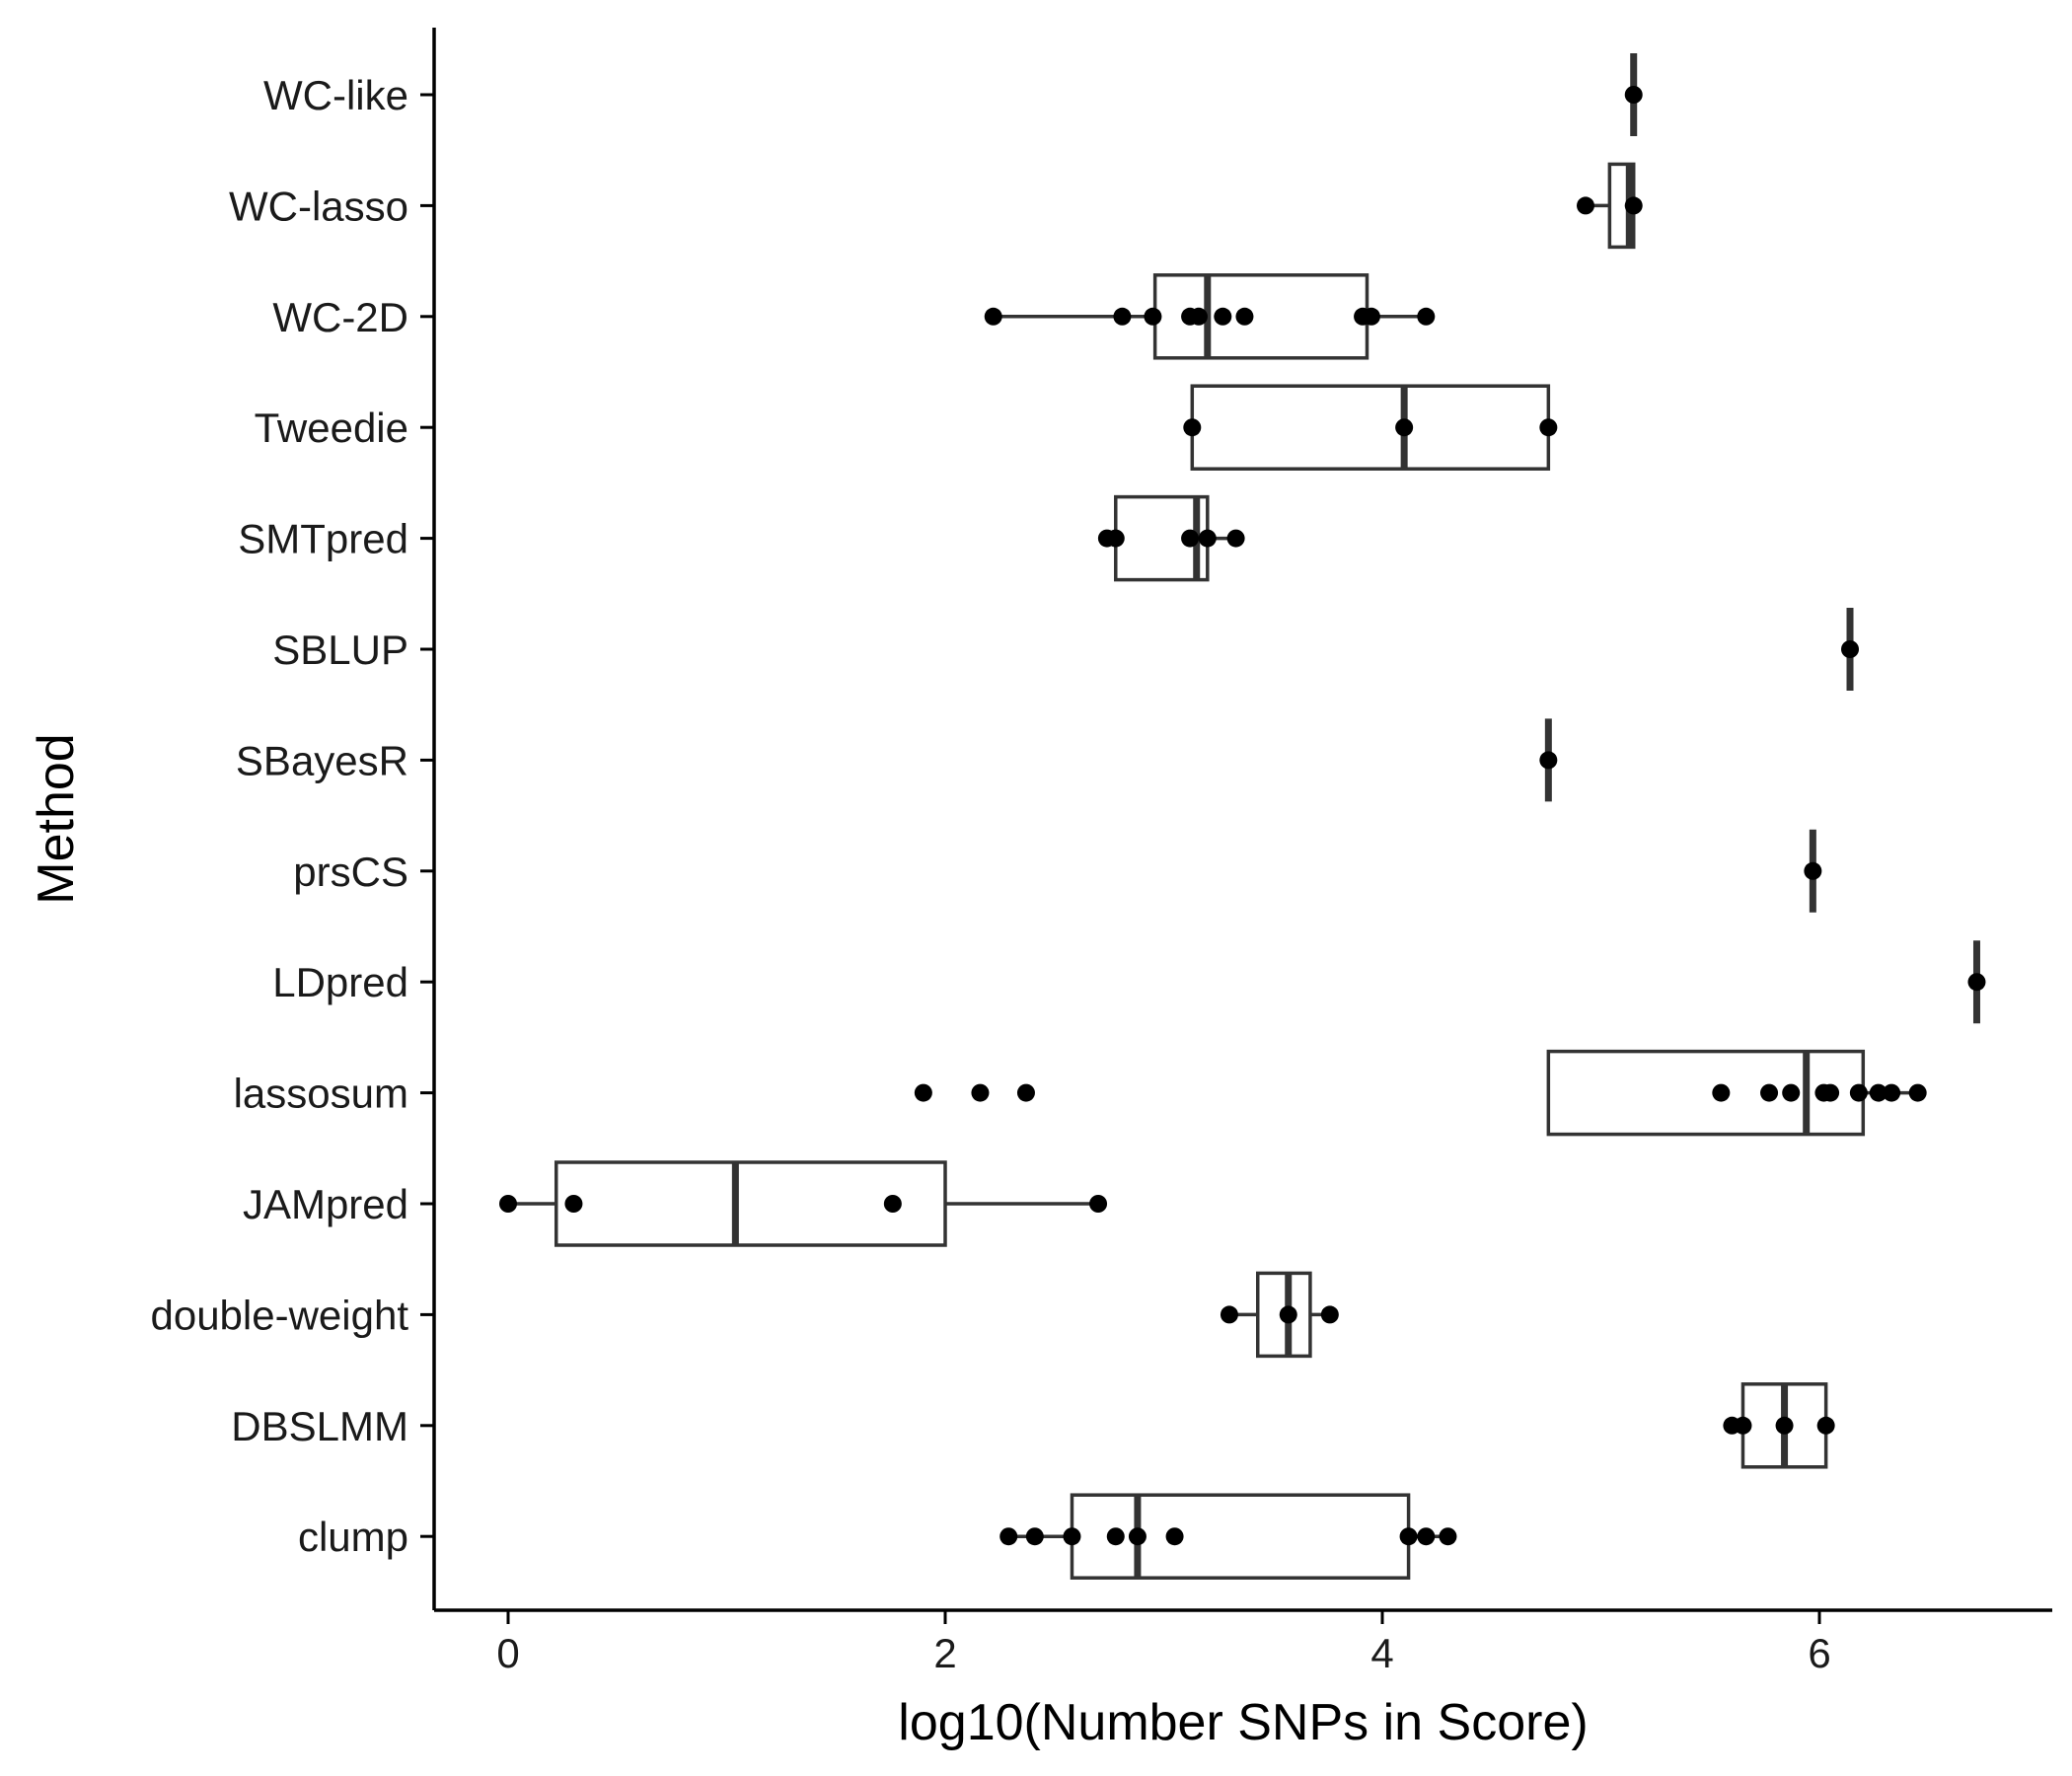  I want to click on box-group-ldpred, so click(1977, 982).